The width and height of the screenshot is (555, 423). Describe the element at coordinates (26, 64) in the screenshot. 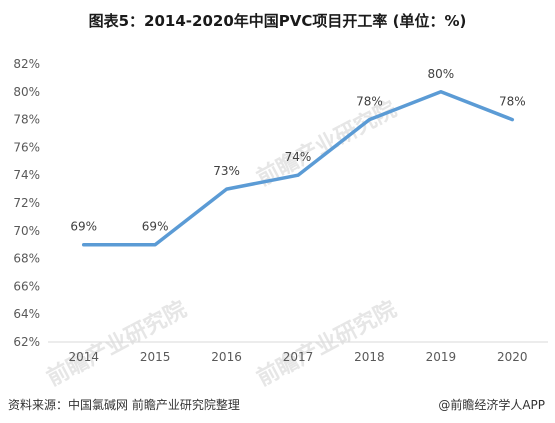

I see `y-tick-label: 82%` at that location.